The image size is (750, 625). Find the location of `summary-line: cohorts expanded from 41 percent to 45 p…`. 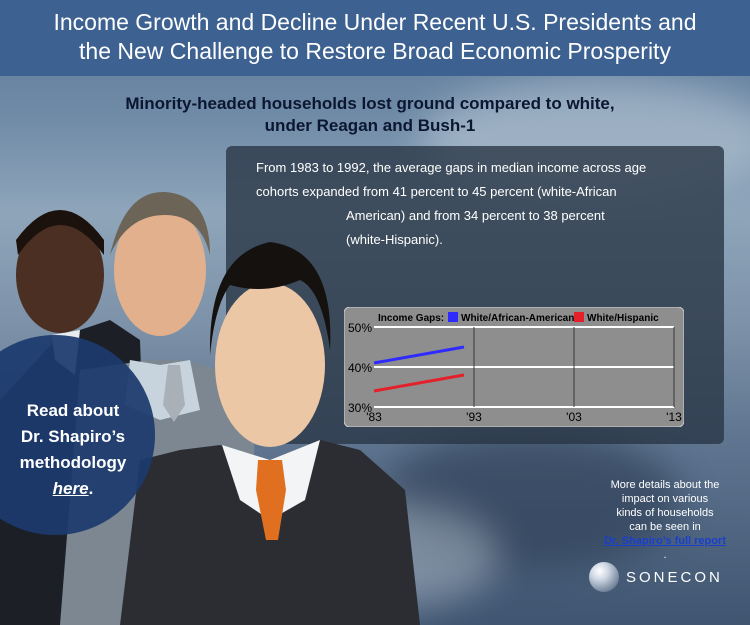

summary-line: cohorts expanded from 41 percent to 45 p… is located at coordinates (436, 191).